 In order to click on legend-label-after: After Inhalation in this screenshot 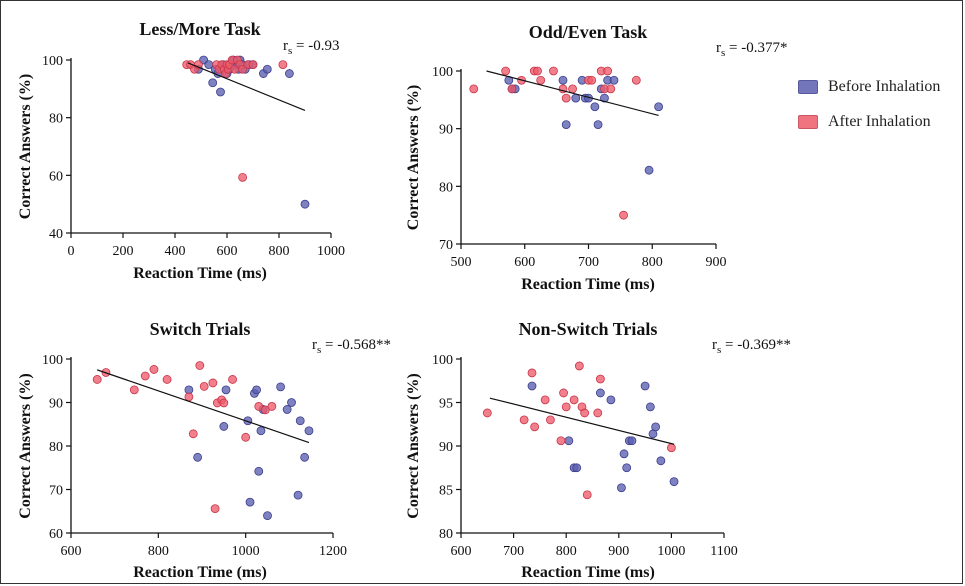, I will do `click(879, 121)`.